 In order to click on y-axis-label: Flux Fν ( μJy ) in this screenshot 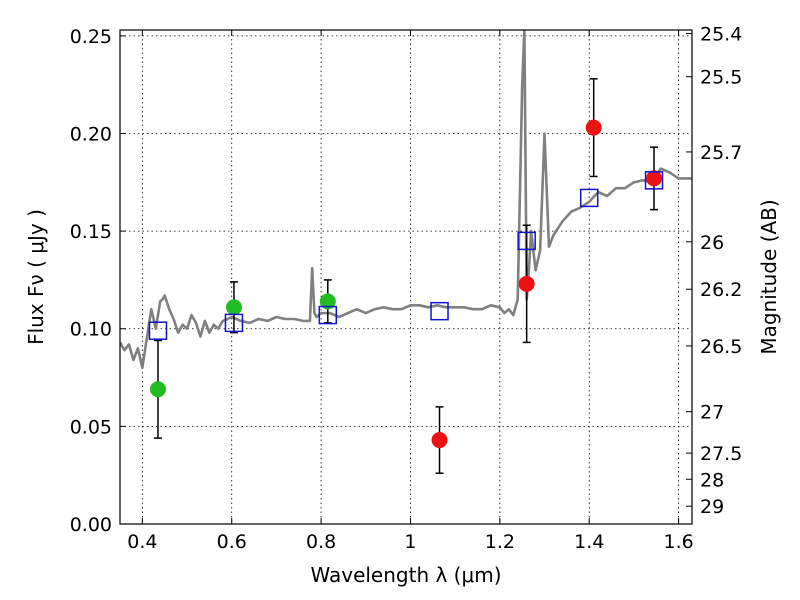, I will do `click(36, 277)`.